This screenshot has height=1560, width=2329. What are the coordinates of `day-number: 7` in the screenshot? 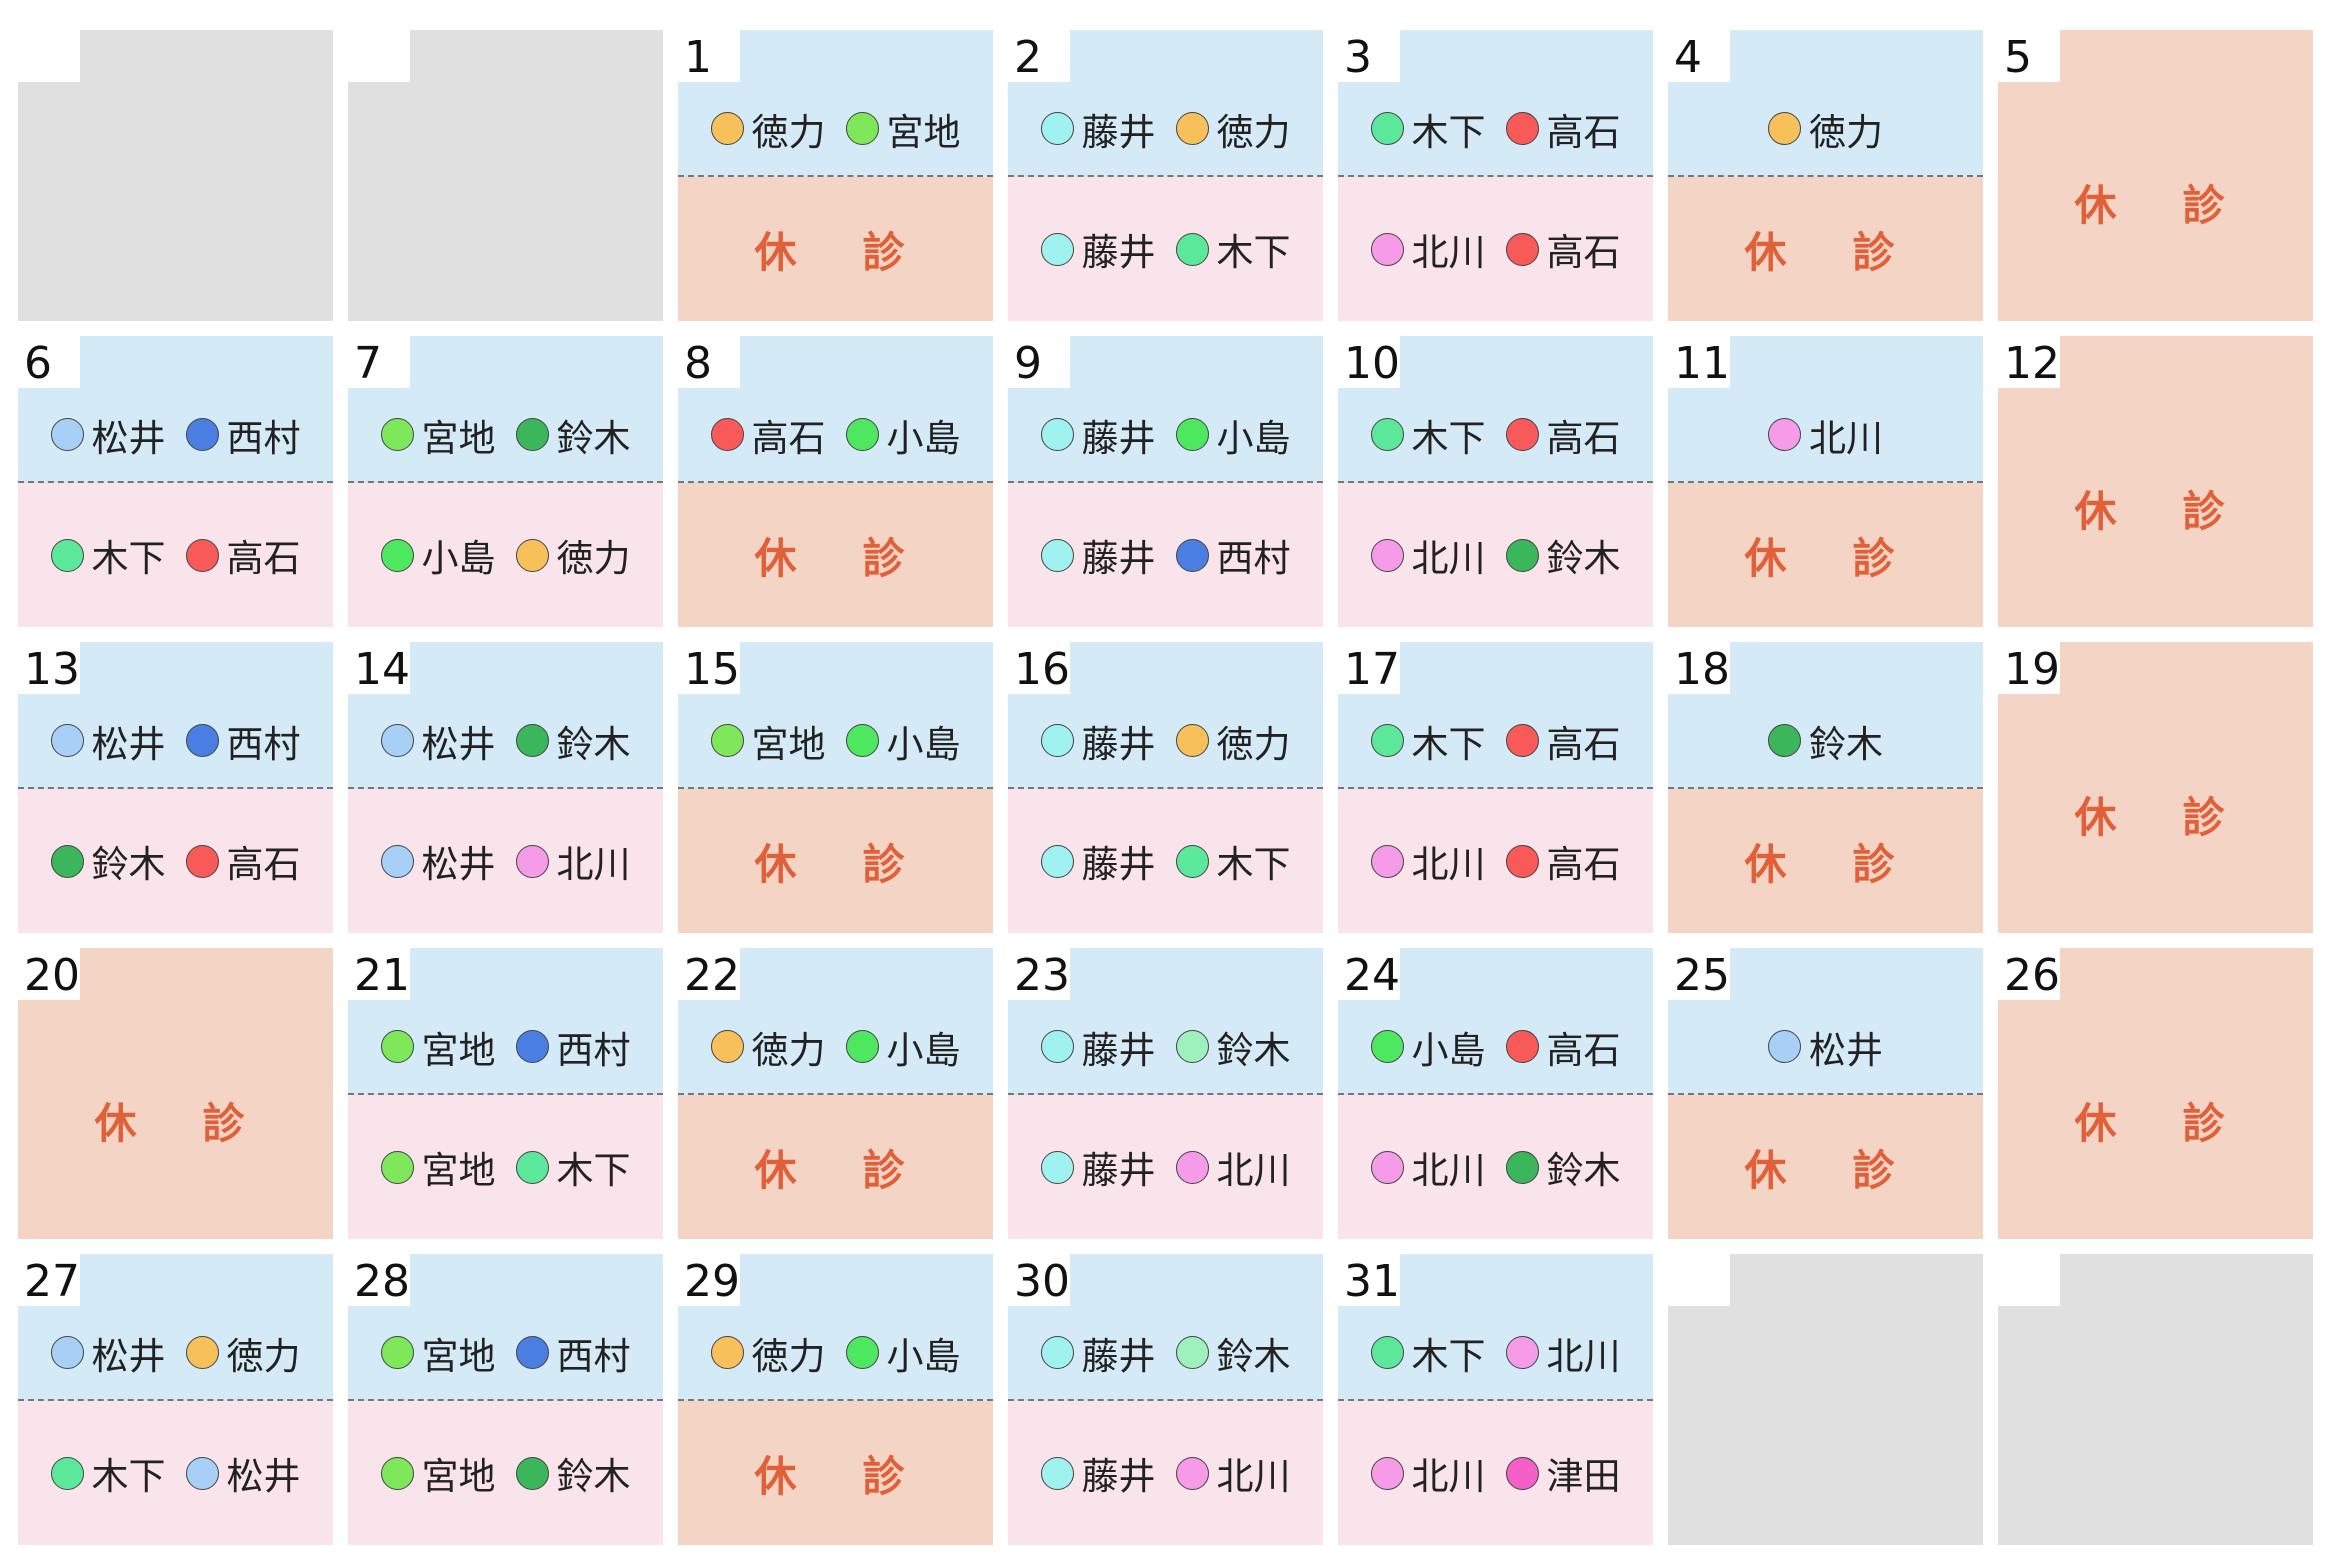 It's located at (379, 362).